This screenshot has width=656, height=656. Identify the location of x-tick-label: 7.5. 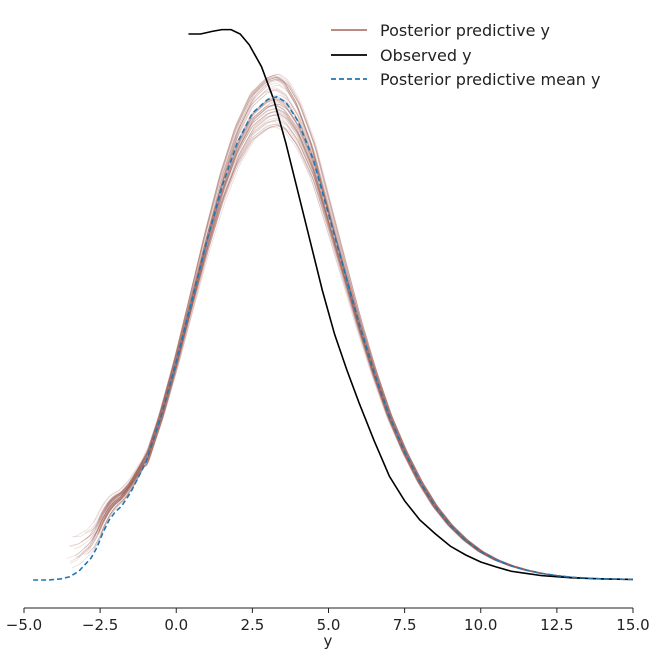
(405, 625).